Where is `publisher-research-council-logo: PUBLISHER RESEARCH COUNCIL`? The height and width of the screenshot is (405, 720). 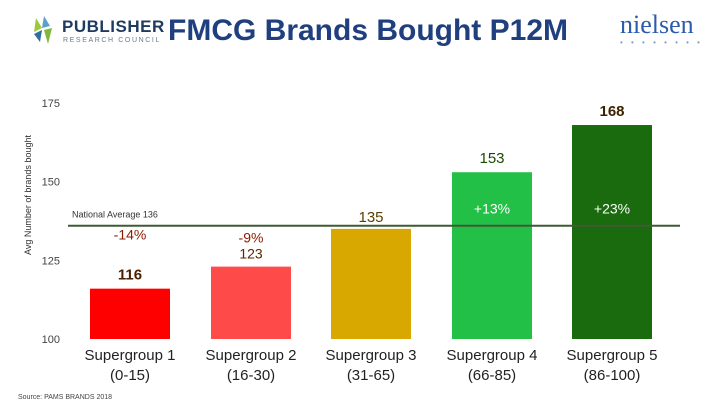
publisher-research-council-logo: PUBLISHER RESEARCH COUNCIL is located at coordinates (103, 32).